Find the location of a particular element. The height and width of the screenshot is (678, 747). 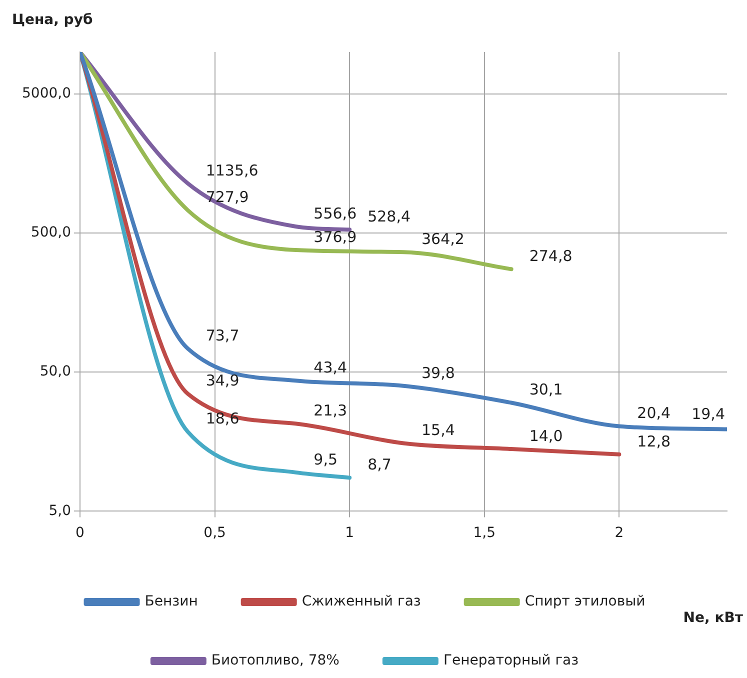

data-label: 20,4 is located at coordinates (654, 413).